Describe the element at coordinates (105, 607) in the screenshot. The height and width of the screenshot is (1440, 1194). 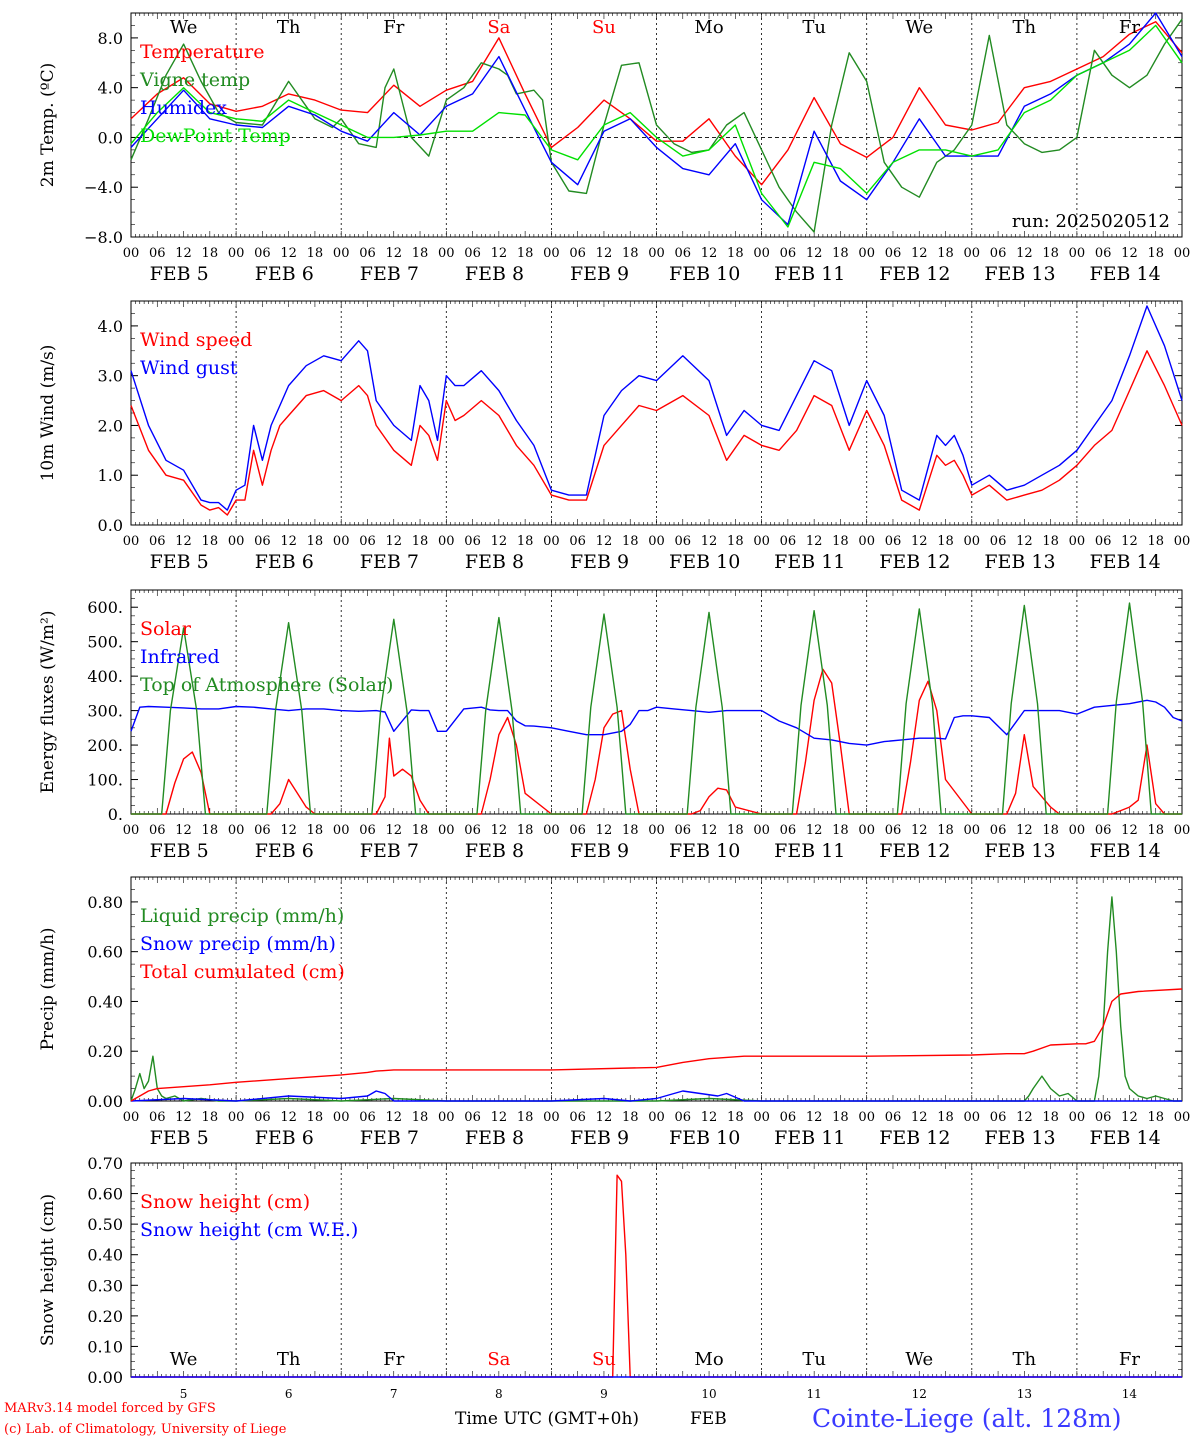
I see `y-tick-label: 600.` at that location.